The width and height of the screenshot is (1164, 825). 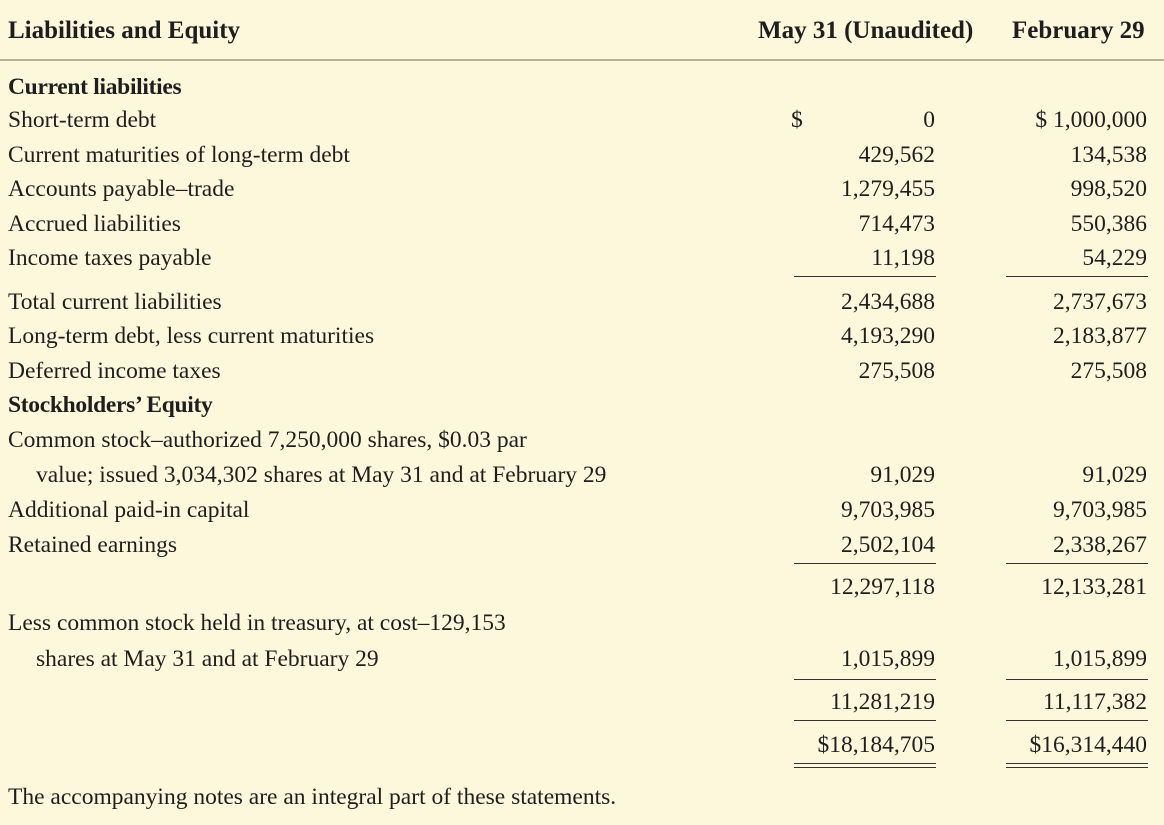 What do you see at coordinates (882, 587) in the screenshot?
I see `value-may31: 12,297,118` at bounding box center [882, 587].